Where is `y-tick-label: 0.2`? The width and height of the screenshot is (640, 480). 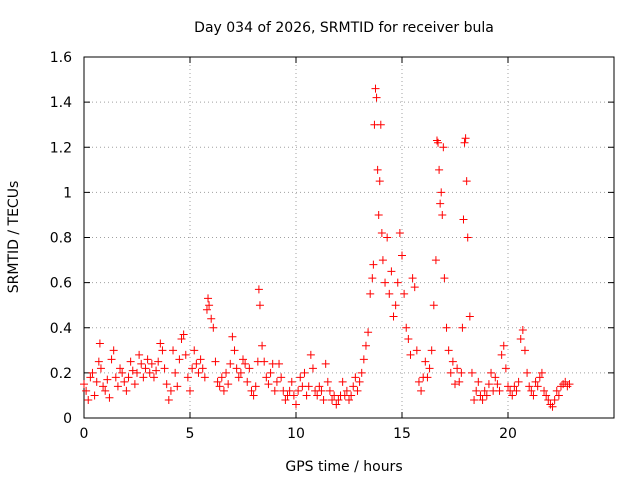 y-tick-label: 0.2 is located at coordinates (61, 374).